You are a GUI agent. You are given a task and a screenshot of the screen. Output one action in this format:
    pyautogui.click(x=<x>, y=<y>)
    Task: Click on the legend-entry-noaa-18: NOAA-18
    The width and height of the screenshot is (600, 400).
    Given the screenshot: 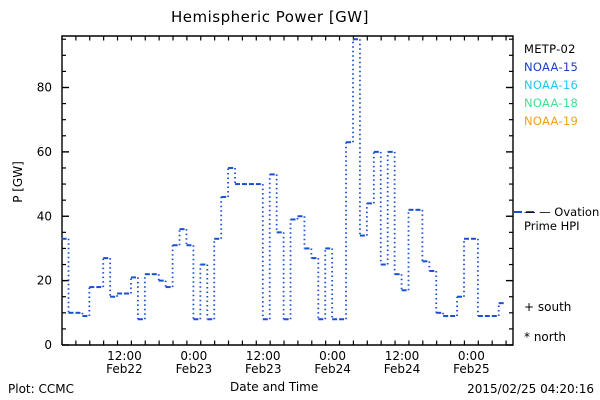 What is the action you would take?
    pyautogui.click(x=551, y=103)
    